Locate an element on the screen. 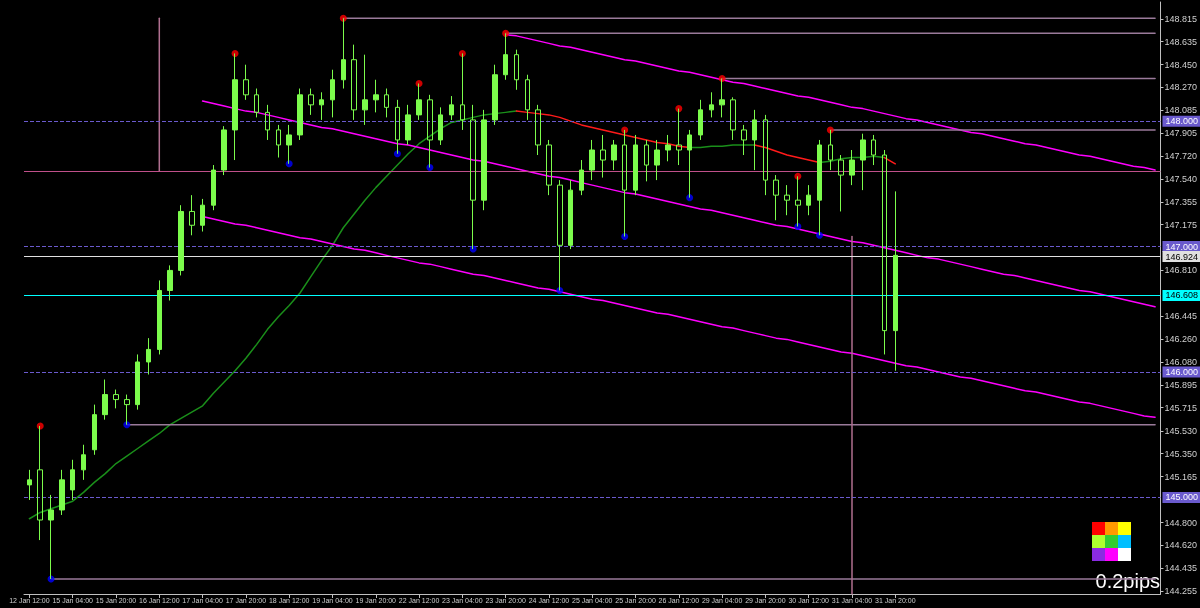  y-tick-label: 146.810 is located at coordinates (1181, 270).